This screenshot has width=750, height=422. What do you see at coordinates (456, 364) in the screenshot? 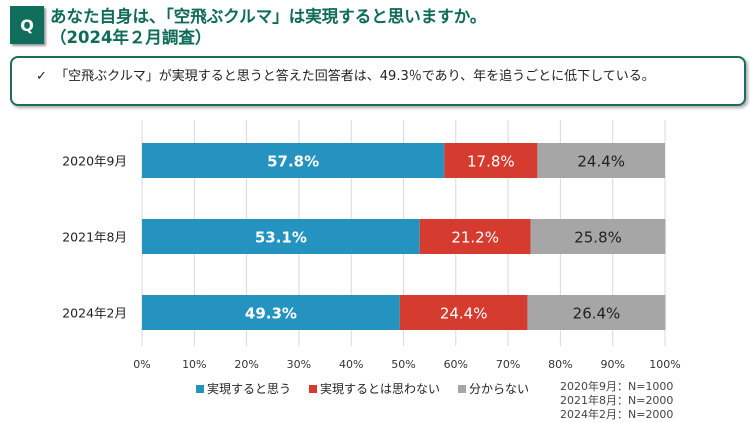
I see `x-tick-label: 60%` at bounding box center [456, 364].